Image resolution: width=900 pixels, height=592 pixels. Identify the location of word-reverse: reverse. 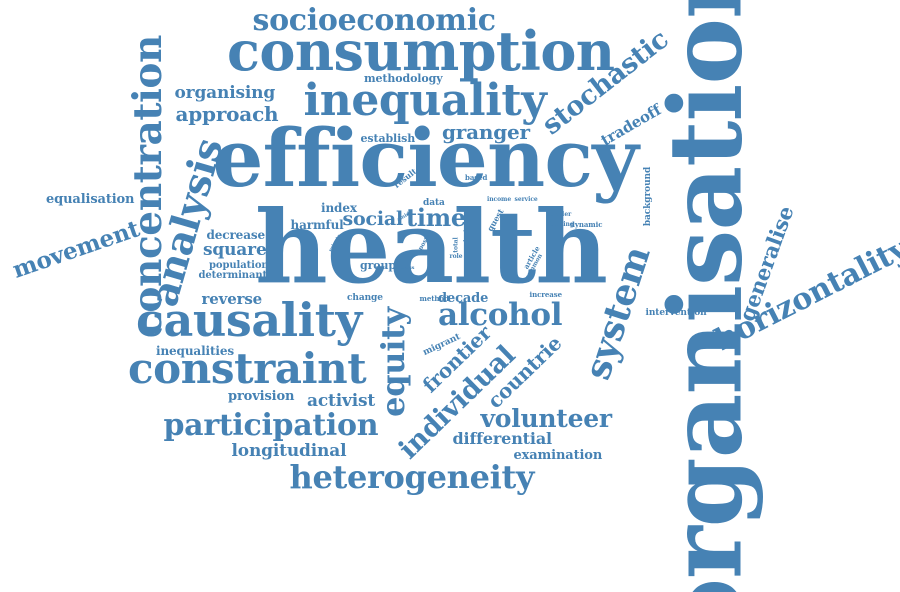
(232, 298).